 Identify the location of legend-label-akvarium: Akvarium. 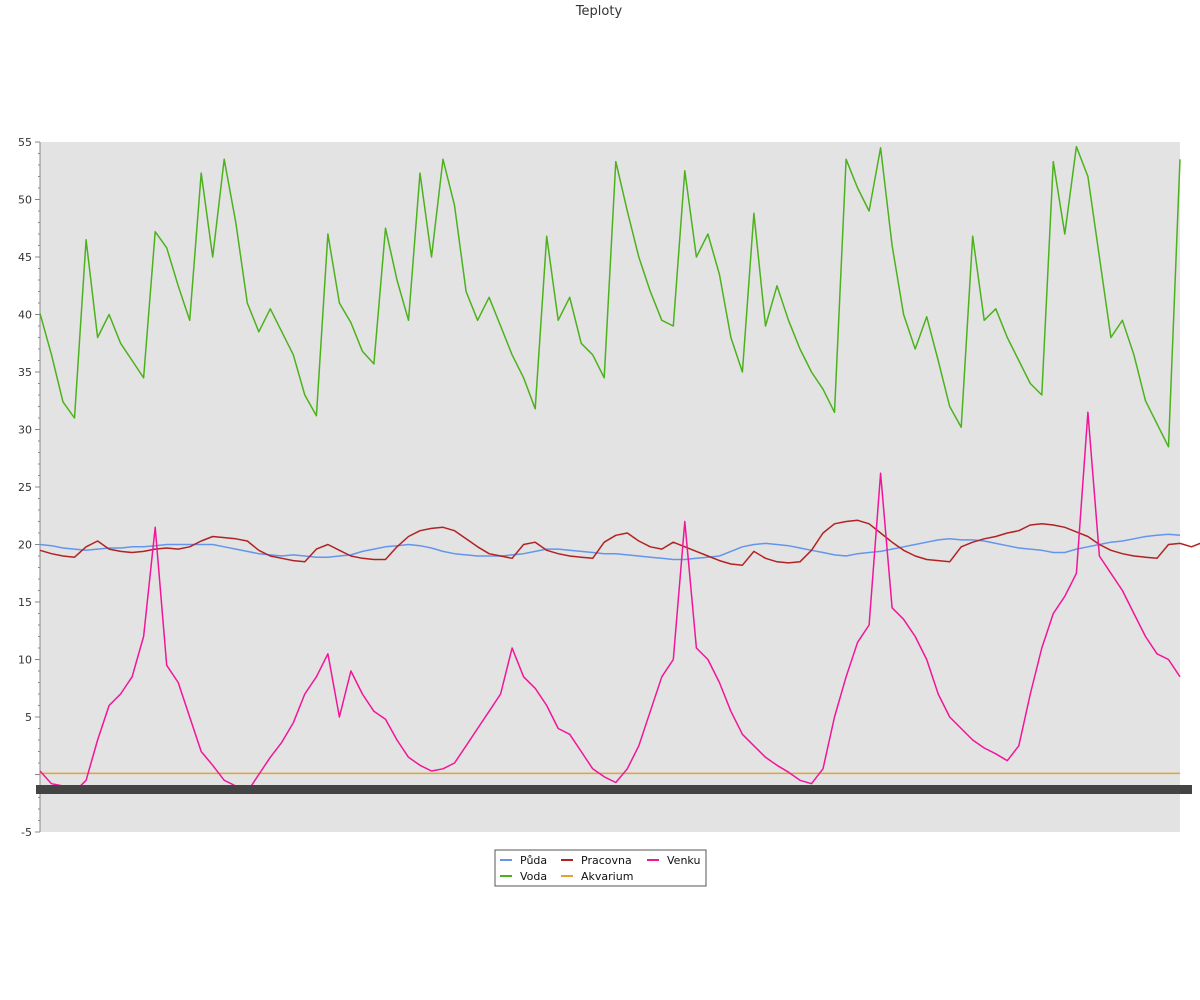
(607, 876).